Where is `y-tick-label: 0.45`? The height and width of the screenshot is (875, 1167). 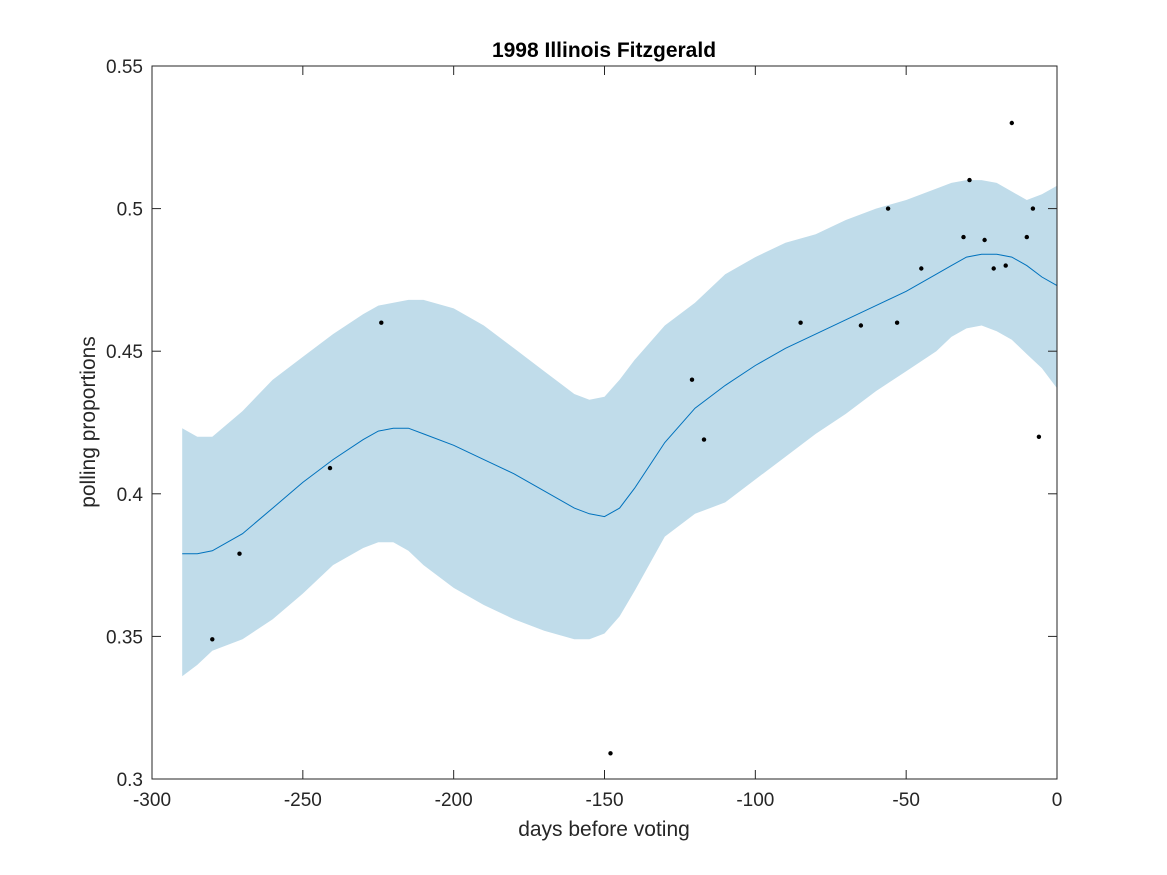 y-tick-label: 0.45 is located at coordinates (124, 352).